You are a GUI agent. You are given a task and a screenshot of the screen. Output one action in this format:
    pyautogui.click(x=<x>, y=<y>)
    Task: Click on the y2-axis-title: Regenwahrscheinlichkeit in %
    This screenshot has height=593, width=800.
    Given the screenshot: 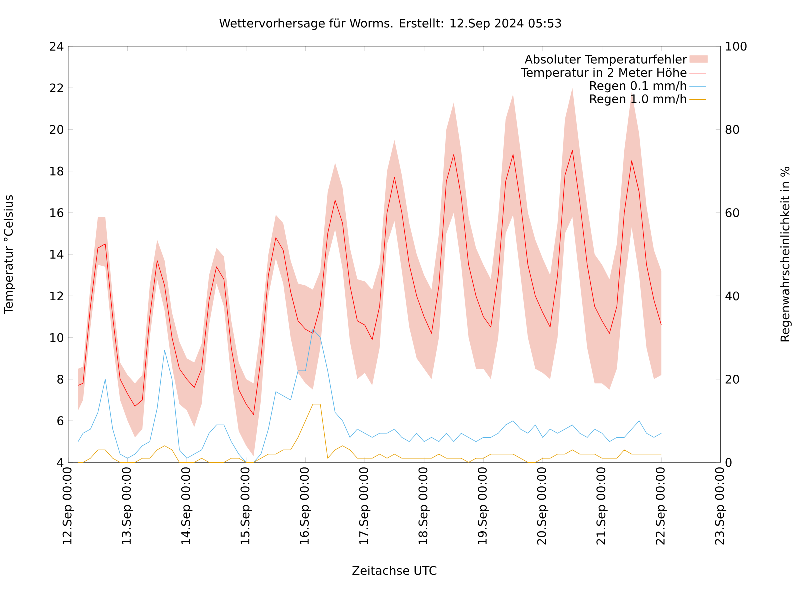 What is the action you would take?
    pyautogui.click(x=786, y=254)
    